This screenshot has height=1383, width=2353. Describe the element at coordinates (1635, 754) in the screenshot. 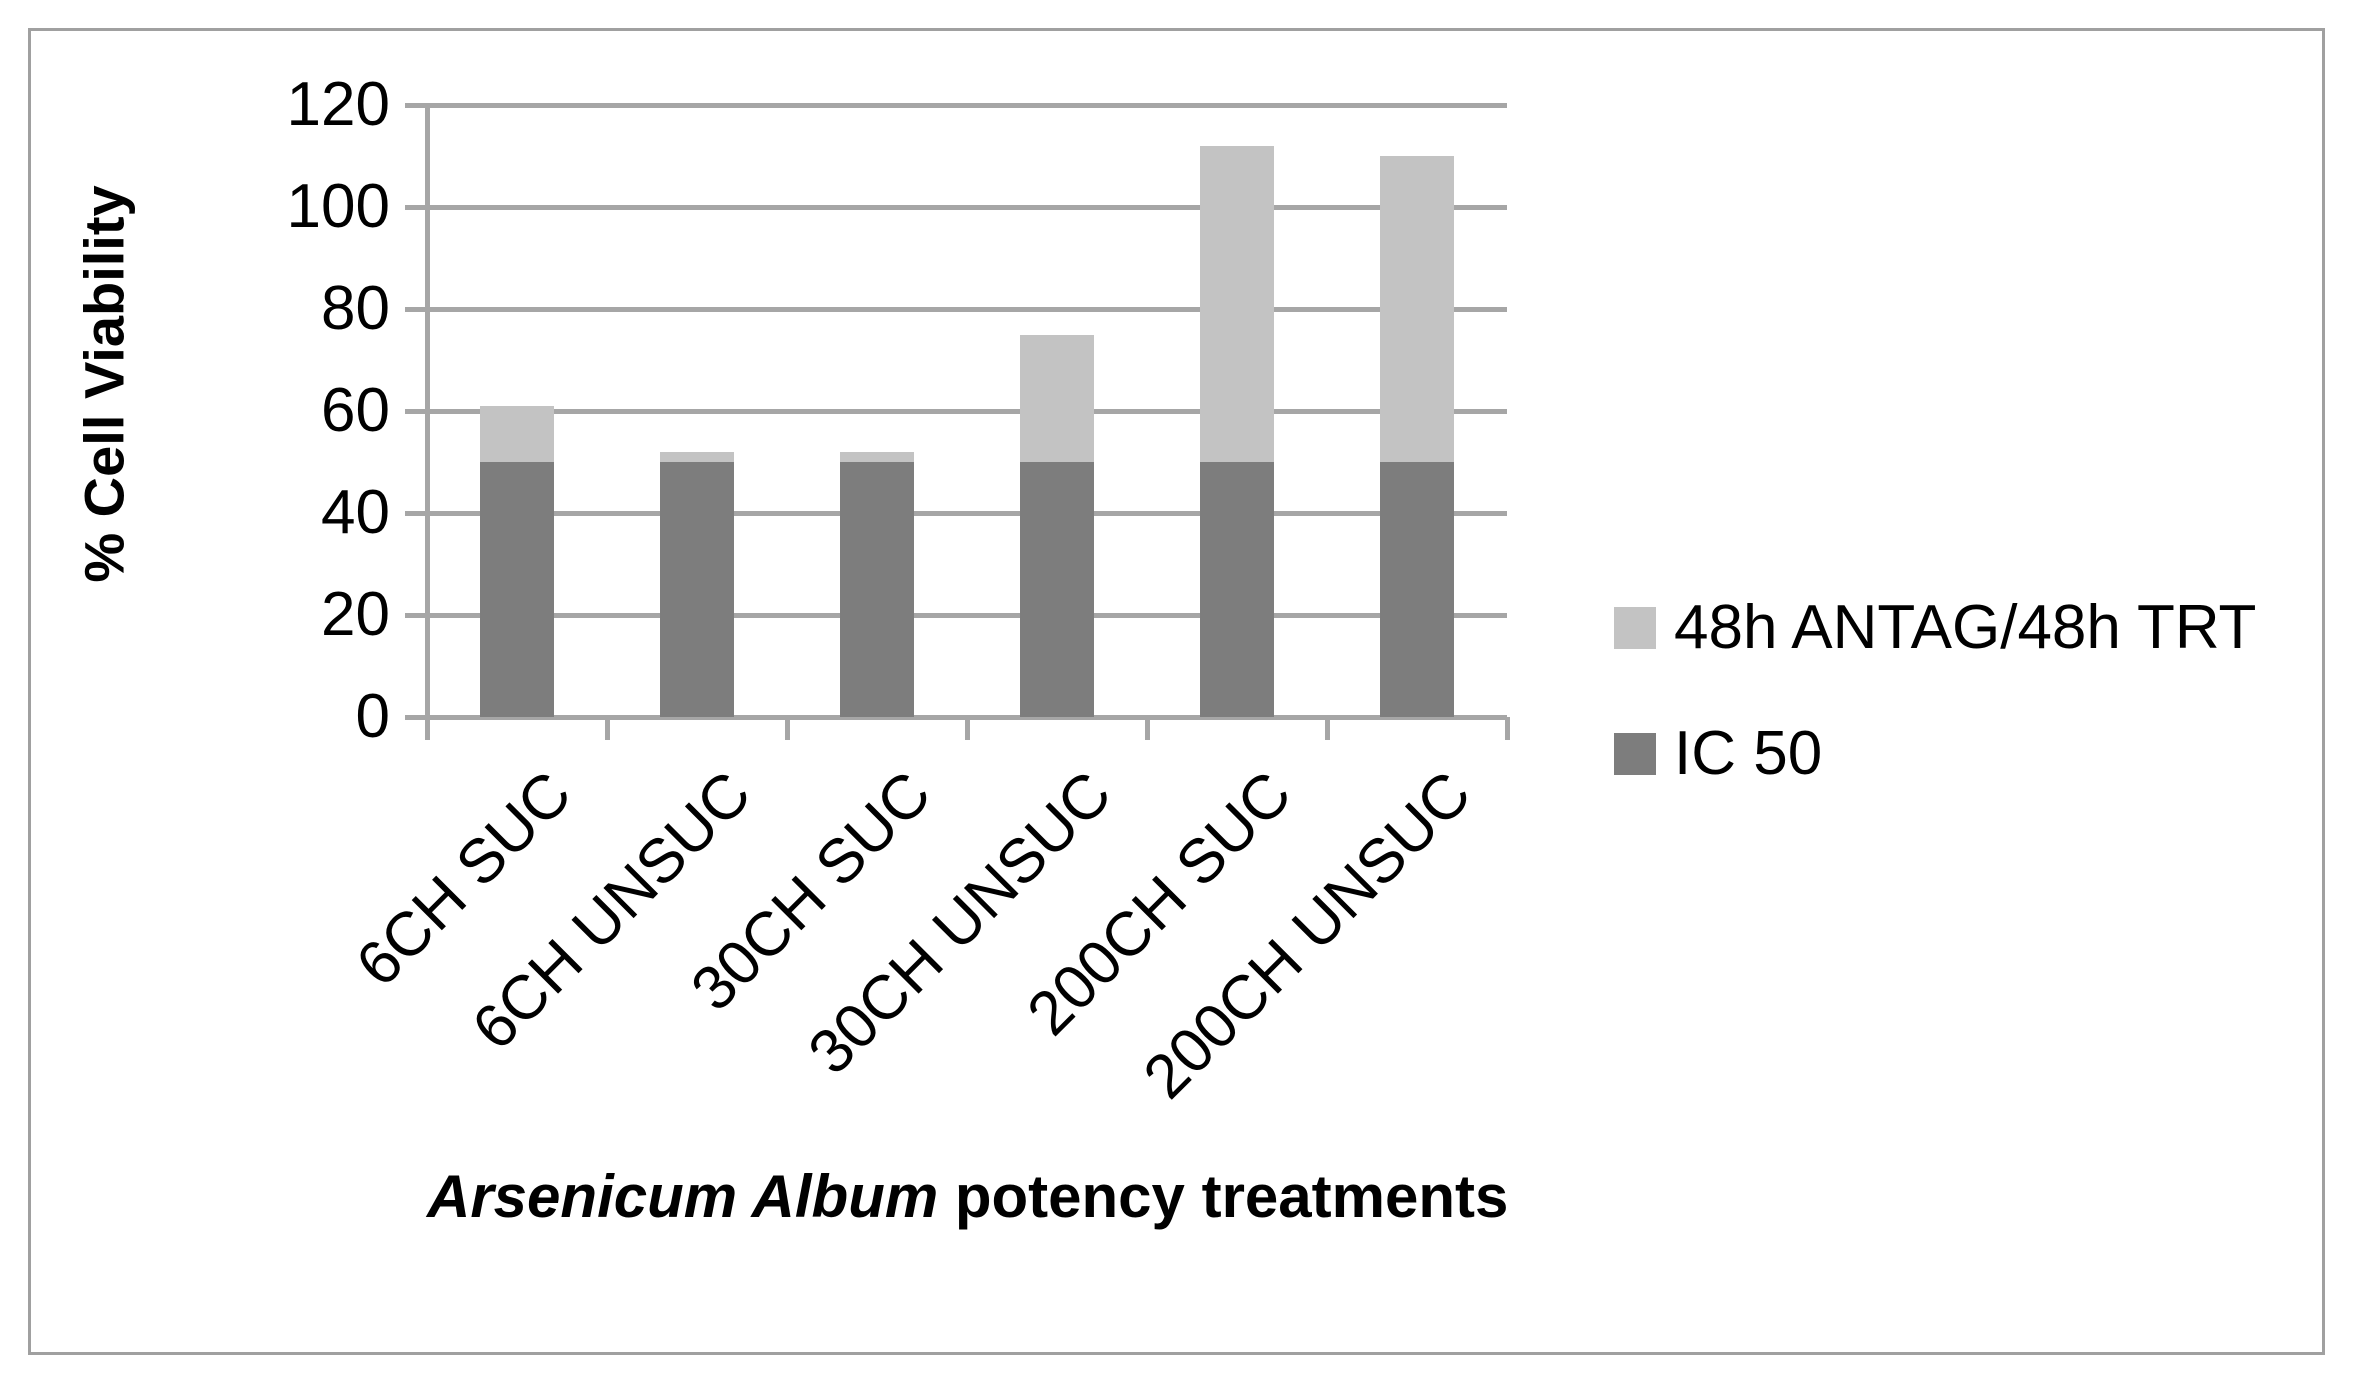

I see `legend-swatch-ic50` at that location.